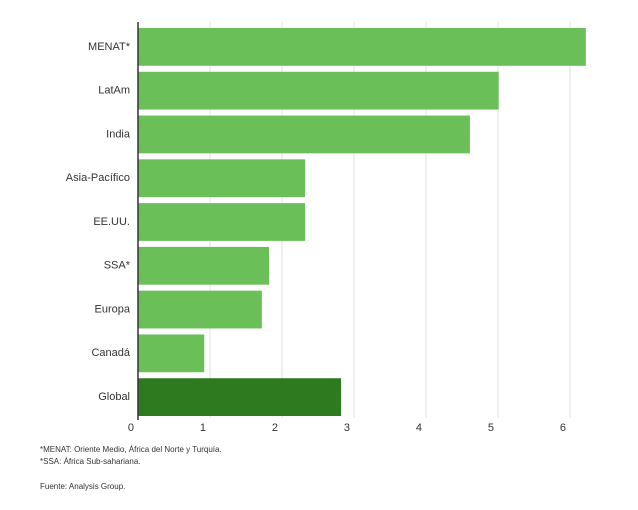  What do you see at coordinates (491, 428) in the screenshot?
I see `x-tick-label: 5` at bounding box center [491, 428].